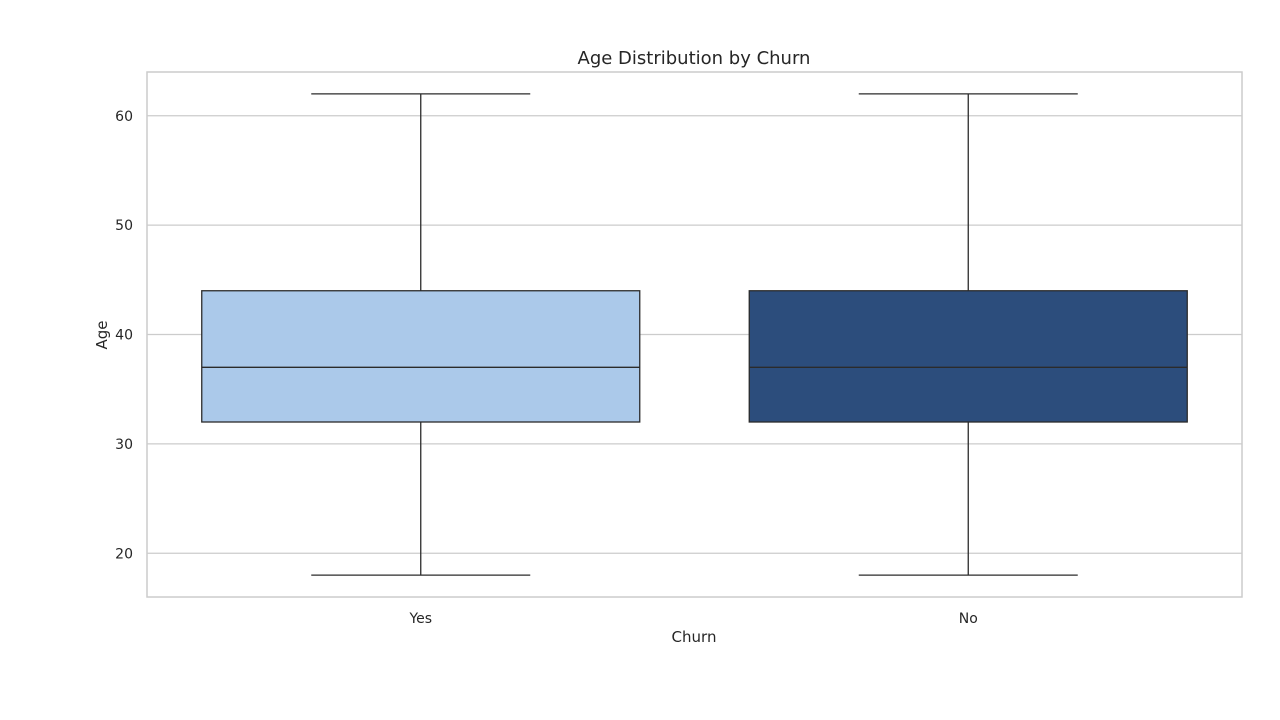  Describe the element at coordinates (124, 554) in the screenshot. I see `y-tick-label: 20` at that location.